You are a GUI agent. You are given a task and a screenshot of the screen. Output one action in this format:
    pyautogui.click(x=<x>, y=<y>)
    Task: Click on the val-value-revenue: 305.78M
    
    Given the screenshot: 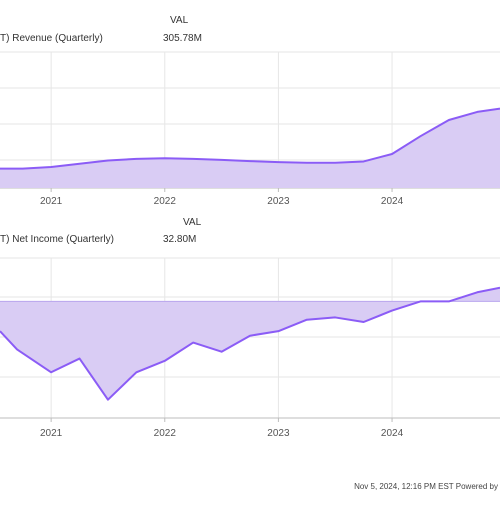 What is the action you would take?
    pyautogui.click(x=182, y=38)
    